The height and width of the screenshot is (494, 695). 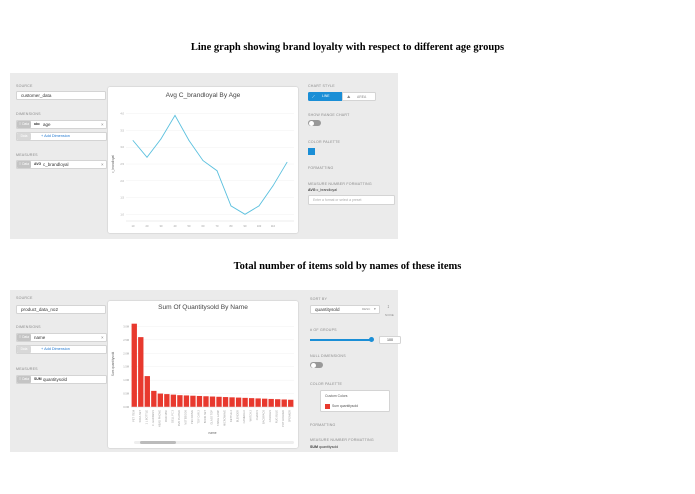 I want to click on x-tick-label: TABLE LAMP, so click(x=218, y=418).